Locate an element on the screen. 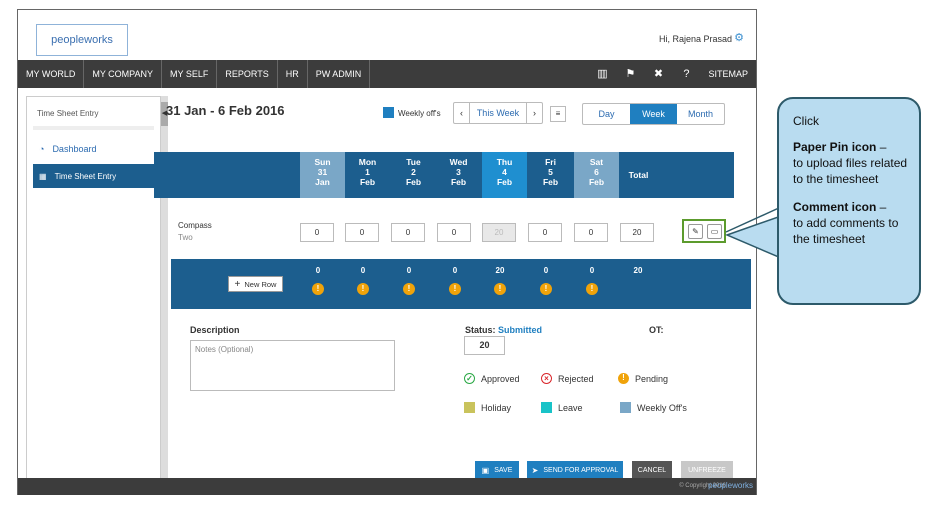 The image size is (930, 505). hours-input-mon: 0 is located at coordinates (362, 232).